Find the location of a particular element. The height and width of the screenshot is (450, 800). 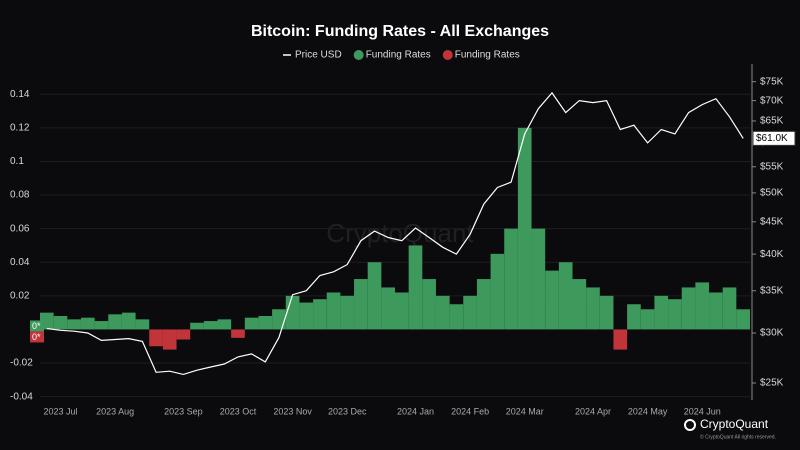

y2-tick-label: $70K is located at coordinates (772, 100).